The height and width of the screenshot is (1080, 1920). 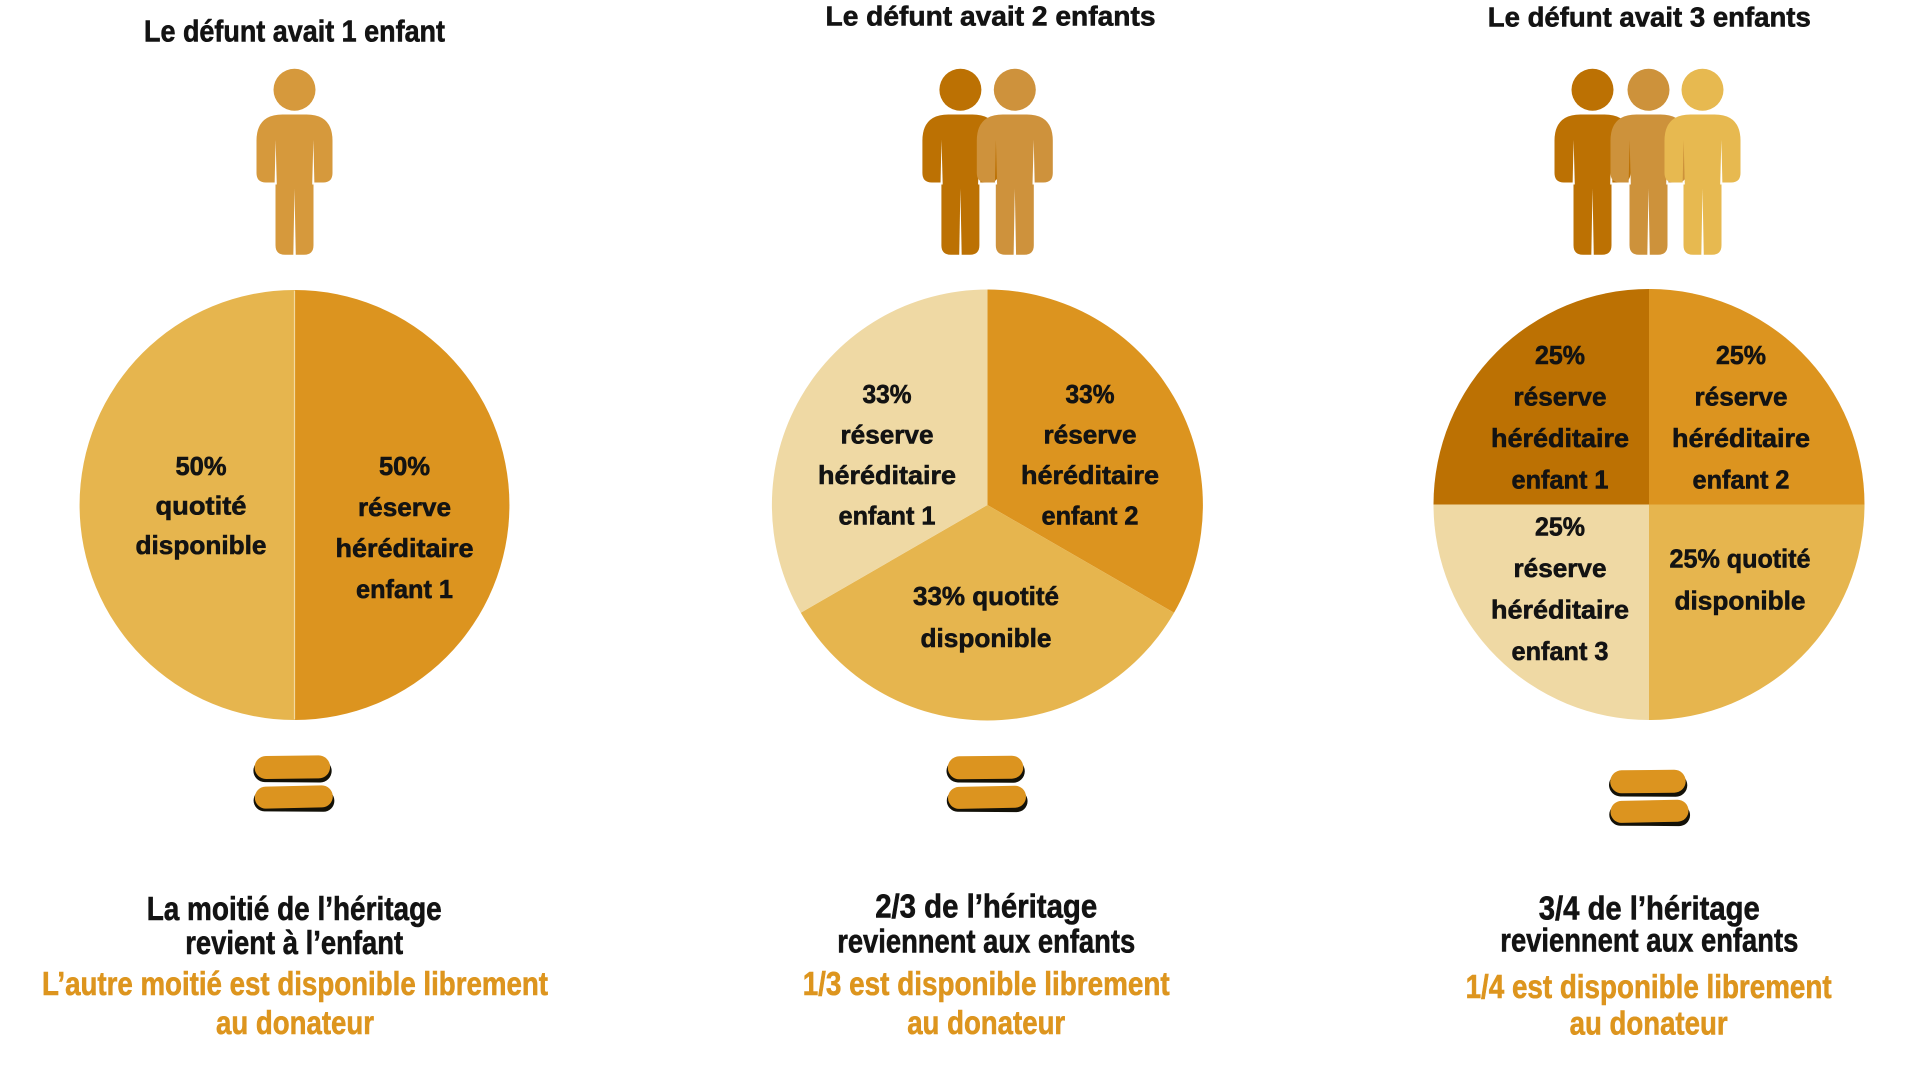 What do you see at coordinates (294, 30) in the screenshot?
I see `svg-text: Le défunt avait 1 enfant` at bounding box center [294, 30].